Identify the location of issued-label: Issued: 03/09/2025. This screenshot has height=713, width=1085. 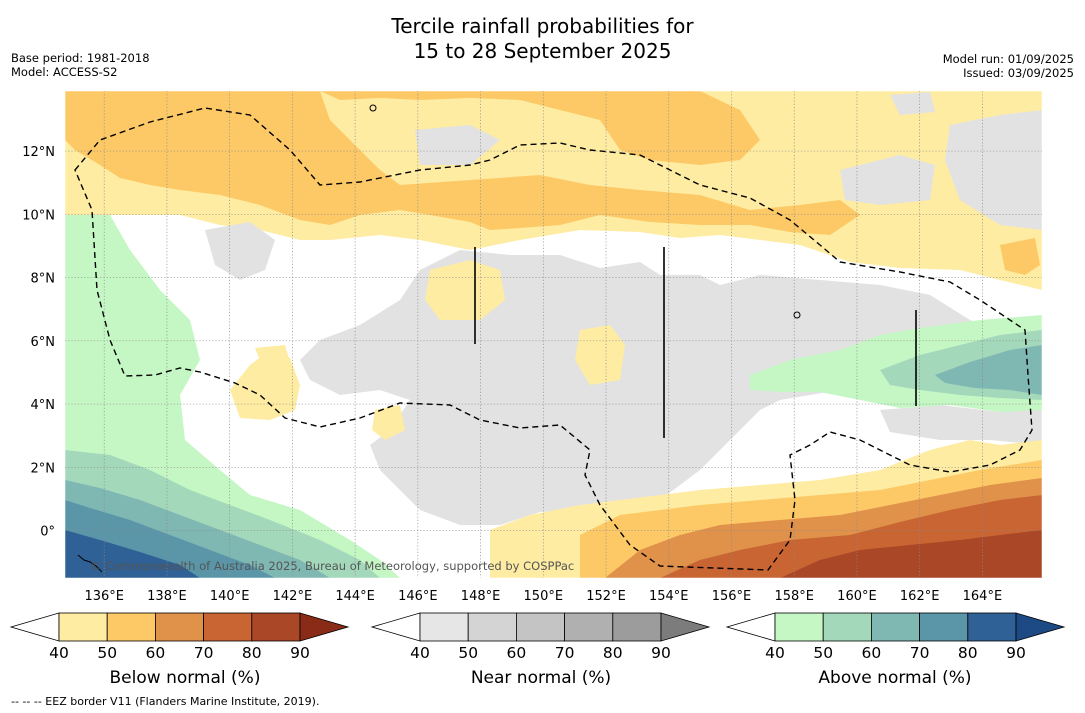
(1018, 73).